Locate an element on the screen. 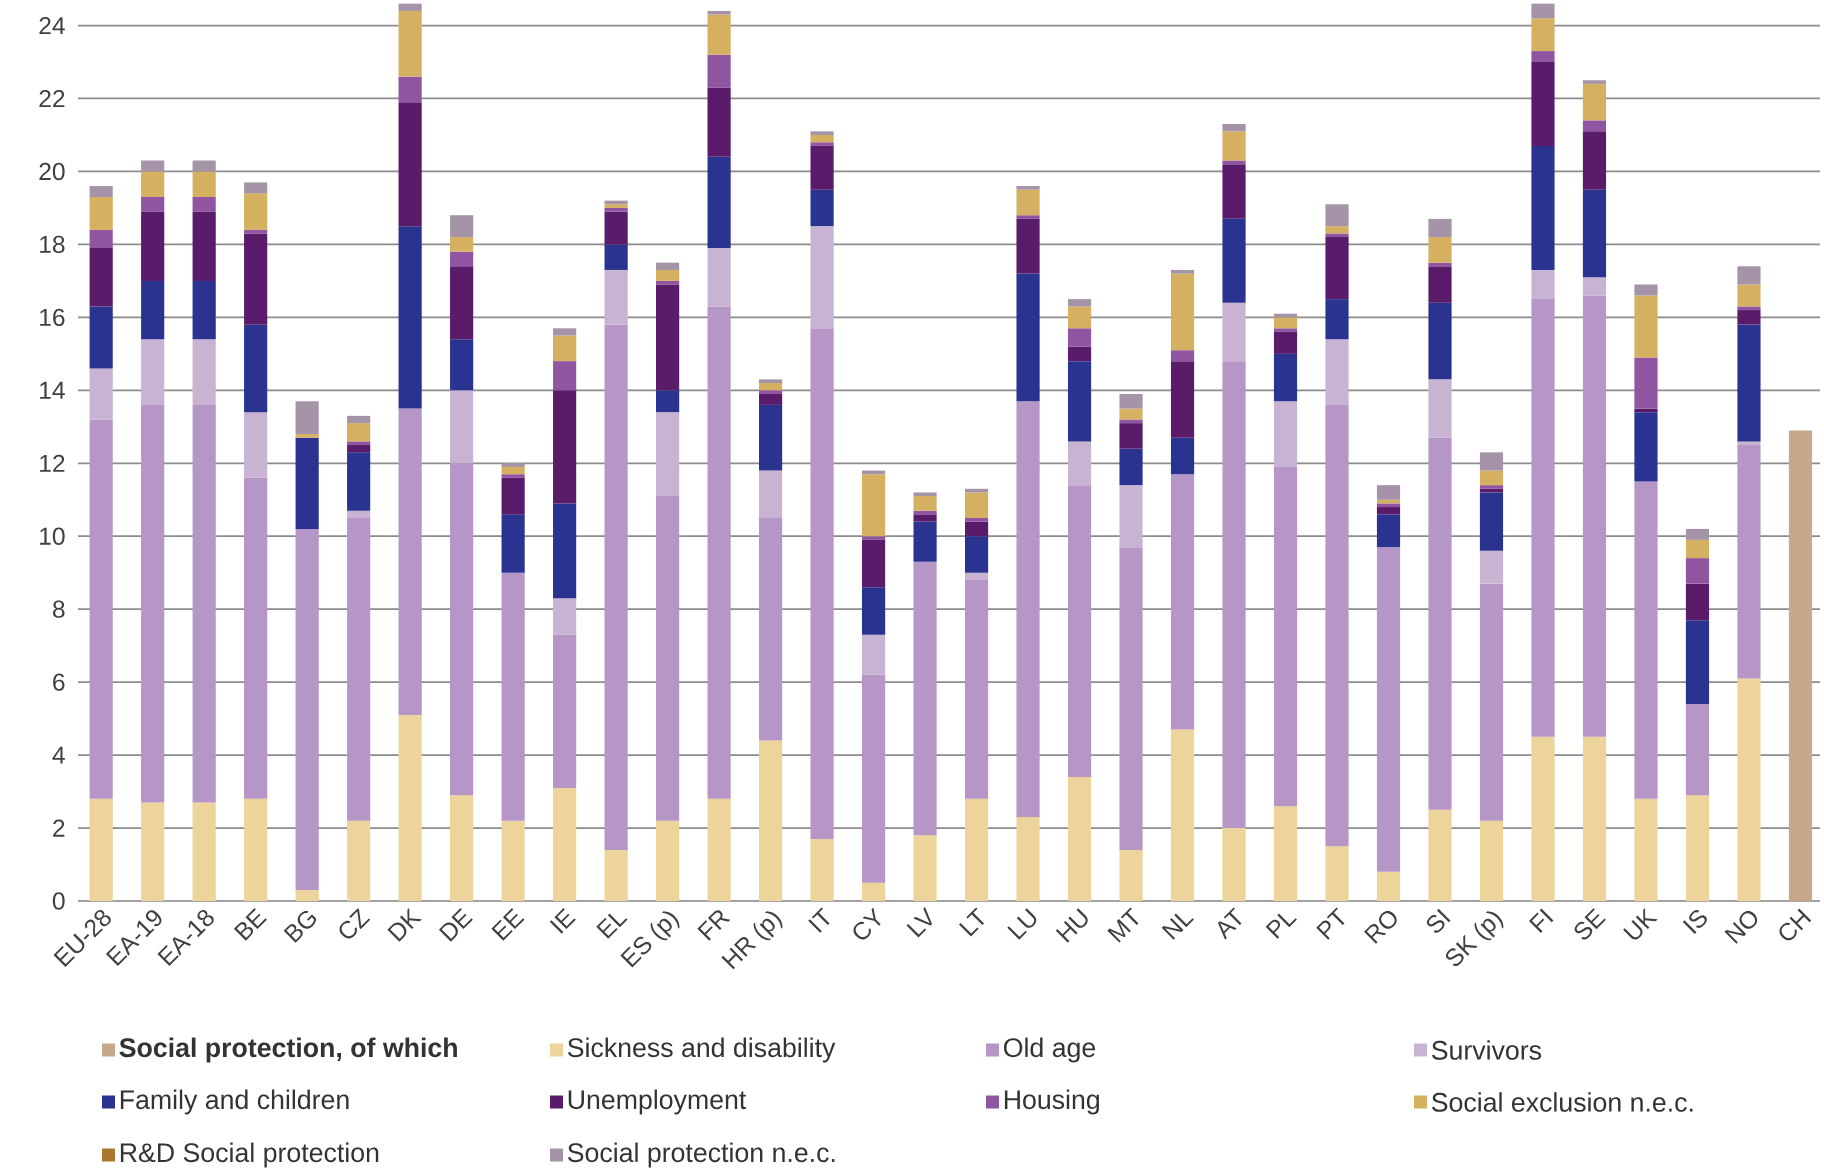  x-tick-label: SI is located at coordinates (1438, 920).